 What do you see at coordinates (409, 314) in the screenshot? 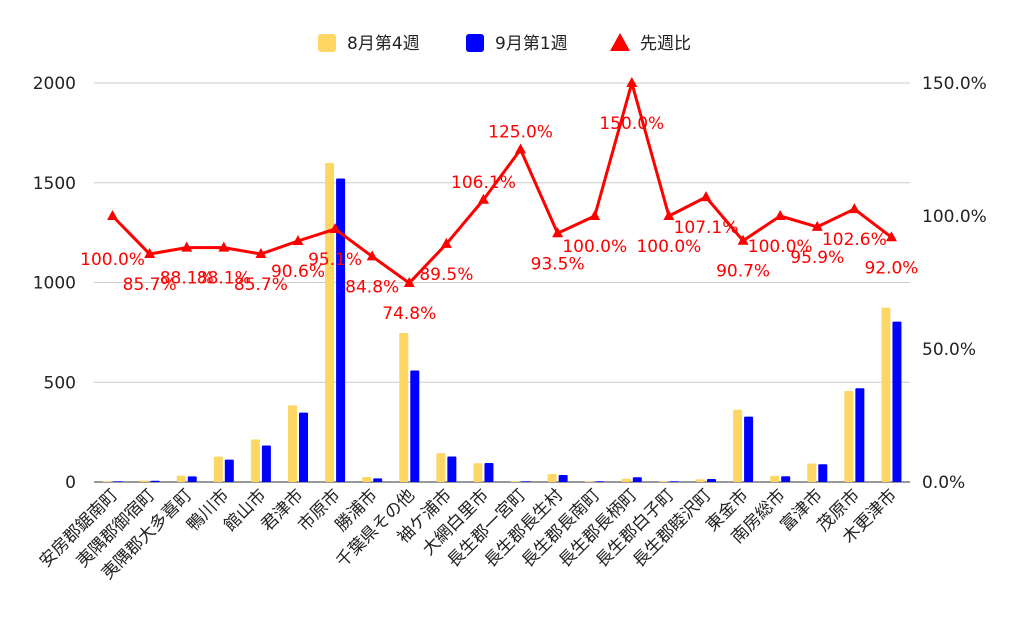
I see `ratio-data-label: 74.8%` at bounding box center [409, 314].